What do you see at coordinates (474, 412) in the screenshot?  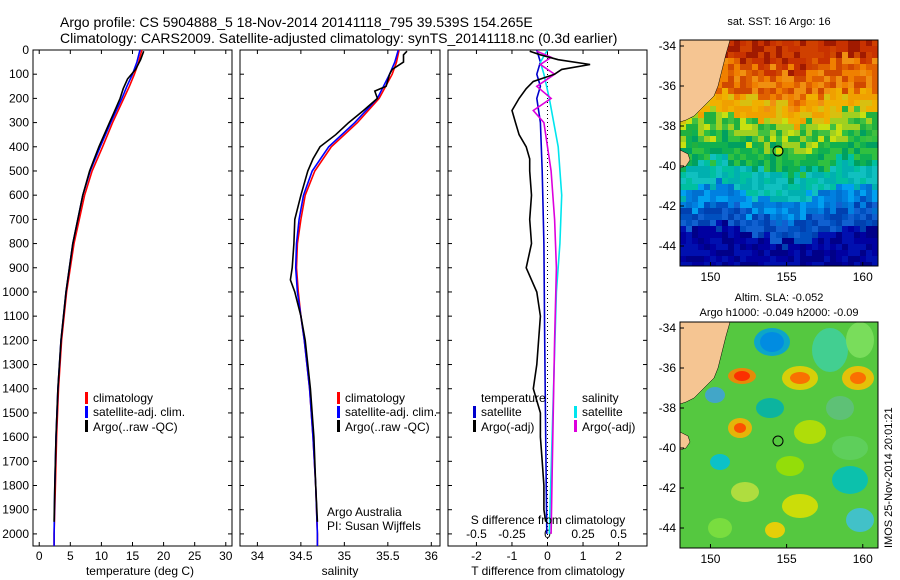 I see `legend-swatch-t-satellite` at bounding box center [474, 412].